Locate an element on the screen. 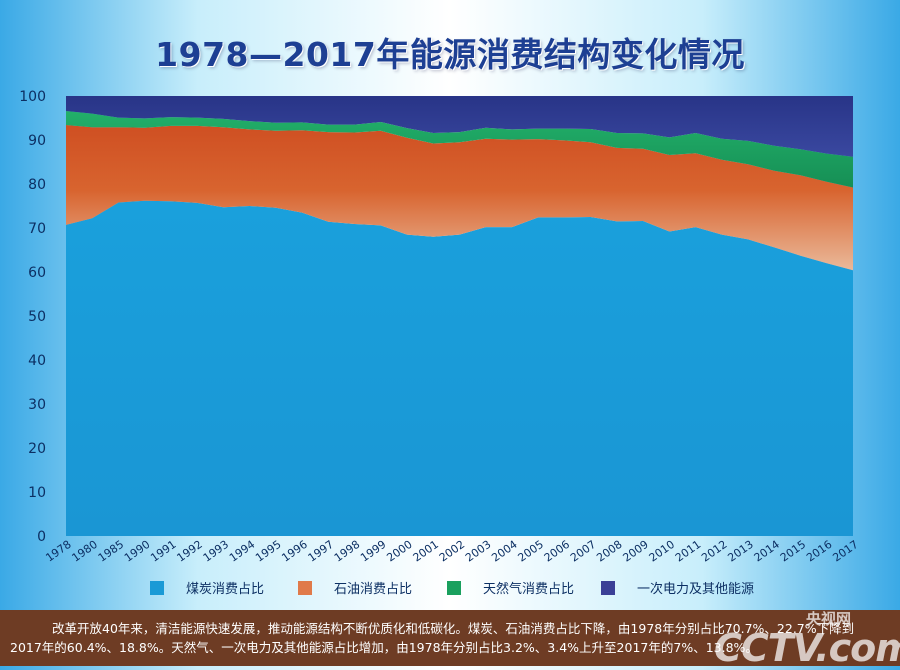 The image size is (900, 670). x-tick-label: 1999 is located at coordinates (373, 551).